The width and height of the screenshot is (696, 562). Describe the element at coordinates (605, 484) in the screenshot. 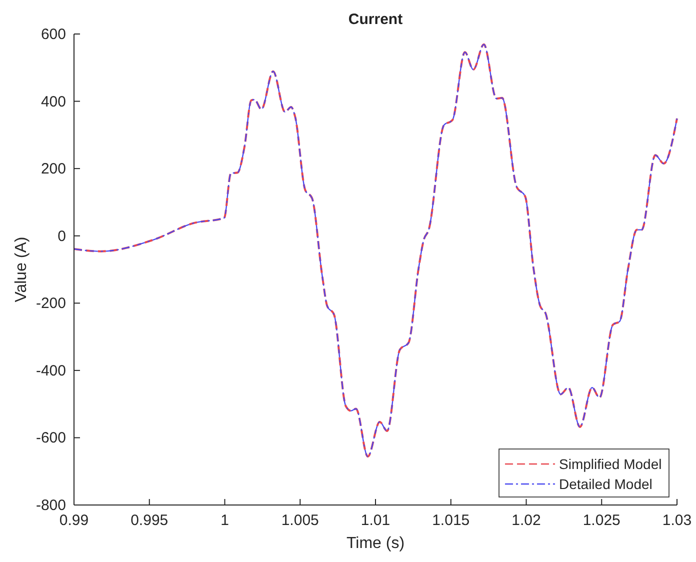

I see `legend-label: Detailed Model` at that location.